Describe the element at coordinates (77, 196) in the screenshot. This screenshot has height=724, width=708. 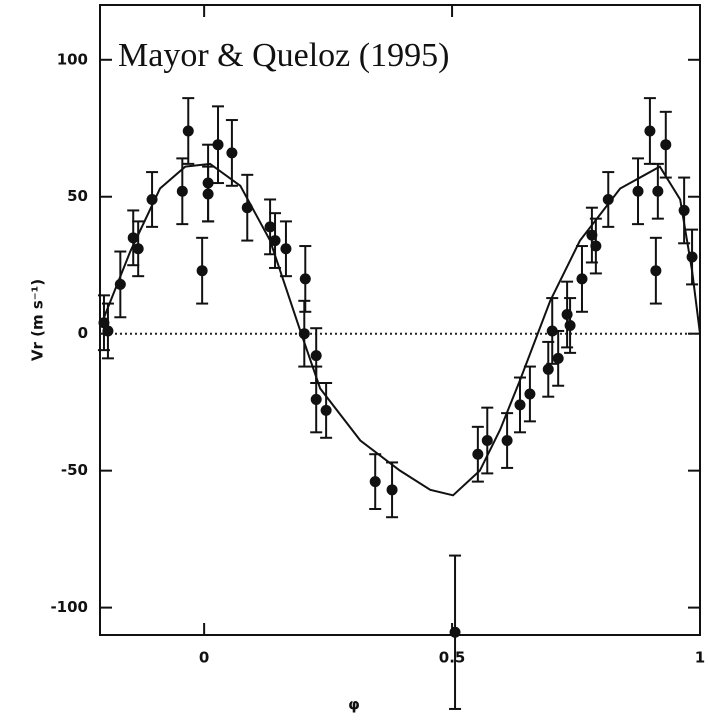
I see `y-tick-label: 50` at that location.